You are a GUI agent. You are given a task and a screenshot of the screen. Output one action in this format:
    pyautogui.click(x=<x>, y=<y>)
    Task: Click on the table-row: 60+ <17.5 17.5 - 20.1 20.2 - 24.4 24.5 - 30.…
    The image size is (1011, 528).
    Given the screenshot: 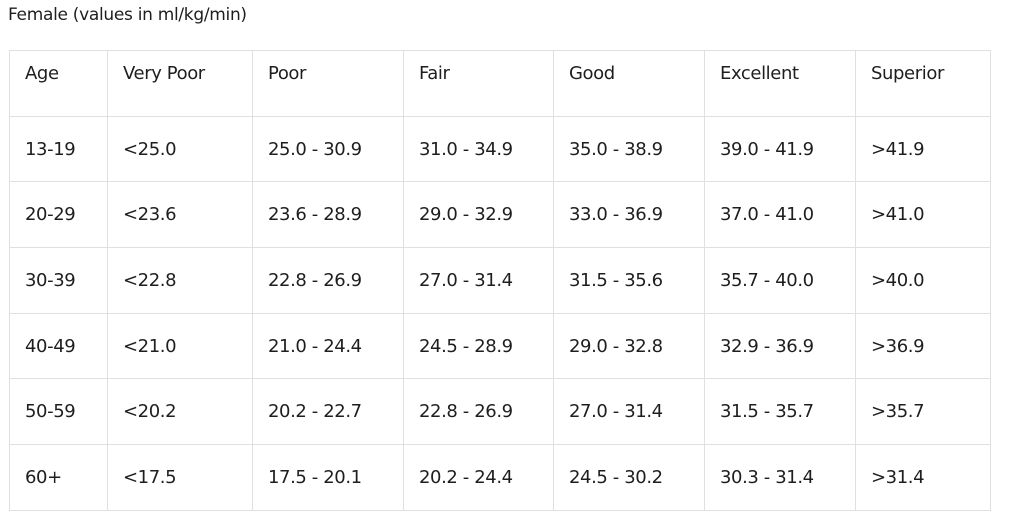 What is the action you would take?
    pyautogui.click(x=500, y=477)
    